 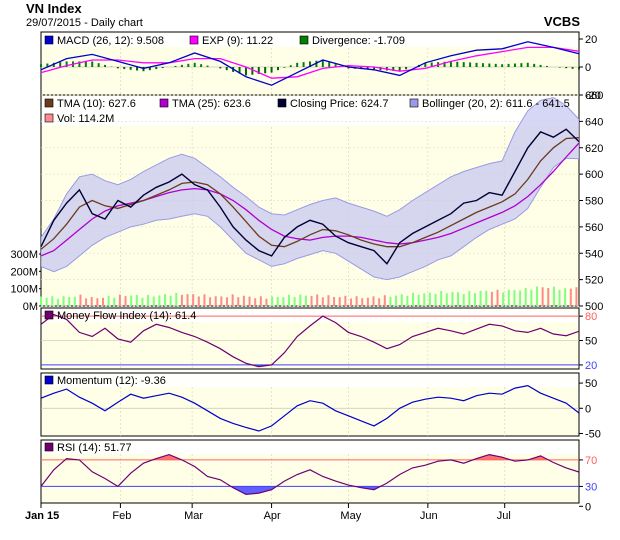 What do you see at coordinates (310, 62) in the screenshot?
I see `exp-line` at bounding box center [310, 62].